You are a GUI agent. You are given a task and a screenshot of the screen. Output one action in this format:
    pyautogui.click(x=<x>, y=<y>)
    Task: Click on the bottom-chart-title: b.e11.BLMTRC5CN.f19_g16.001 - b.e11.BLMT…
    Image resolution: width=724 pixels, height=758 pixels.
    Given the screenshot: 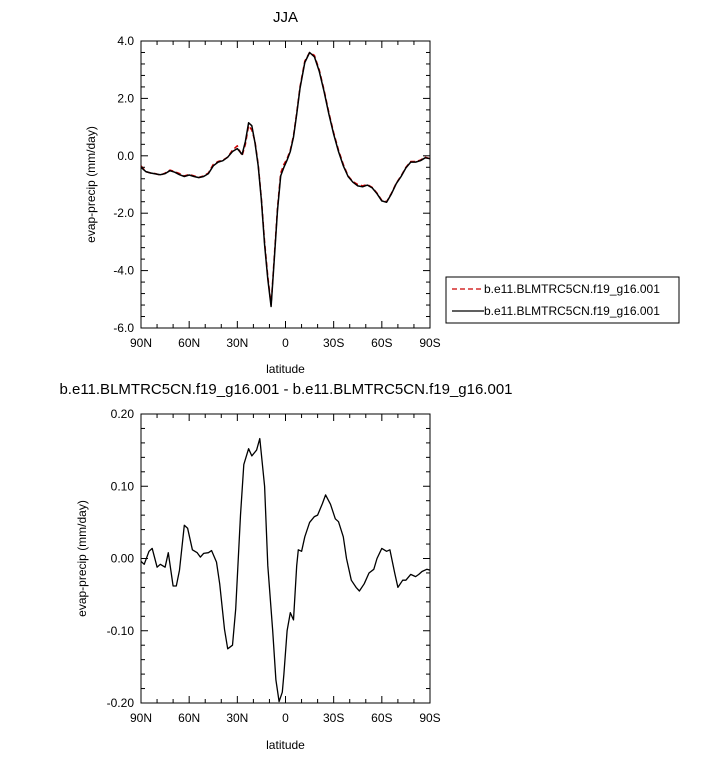 What is the action you would take?
    pyautogui.click(x=285, y=389)
    